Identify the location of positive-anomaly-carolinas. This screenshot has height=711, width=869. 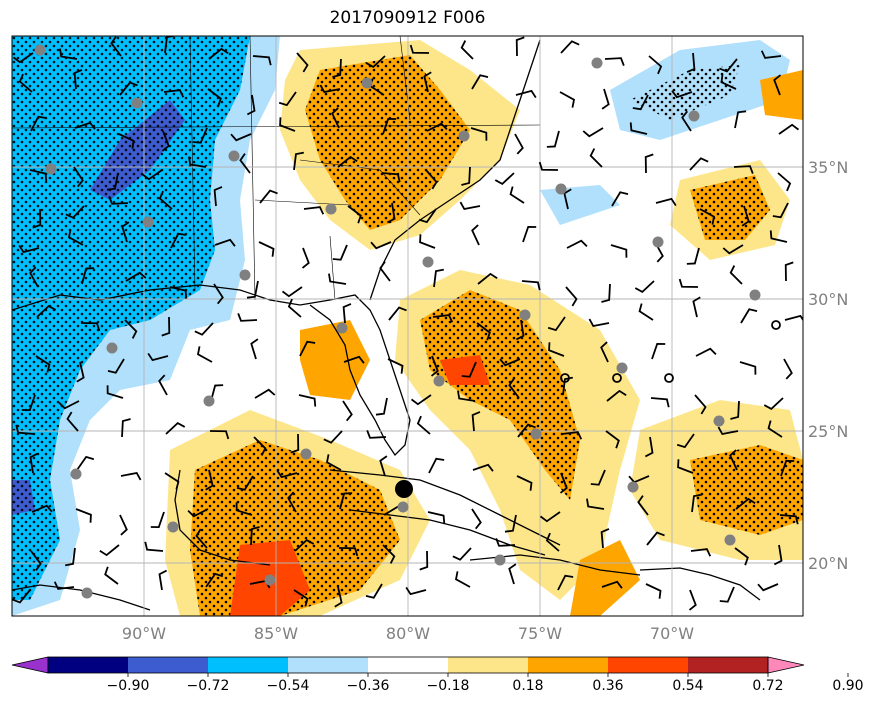
(400, 145).